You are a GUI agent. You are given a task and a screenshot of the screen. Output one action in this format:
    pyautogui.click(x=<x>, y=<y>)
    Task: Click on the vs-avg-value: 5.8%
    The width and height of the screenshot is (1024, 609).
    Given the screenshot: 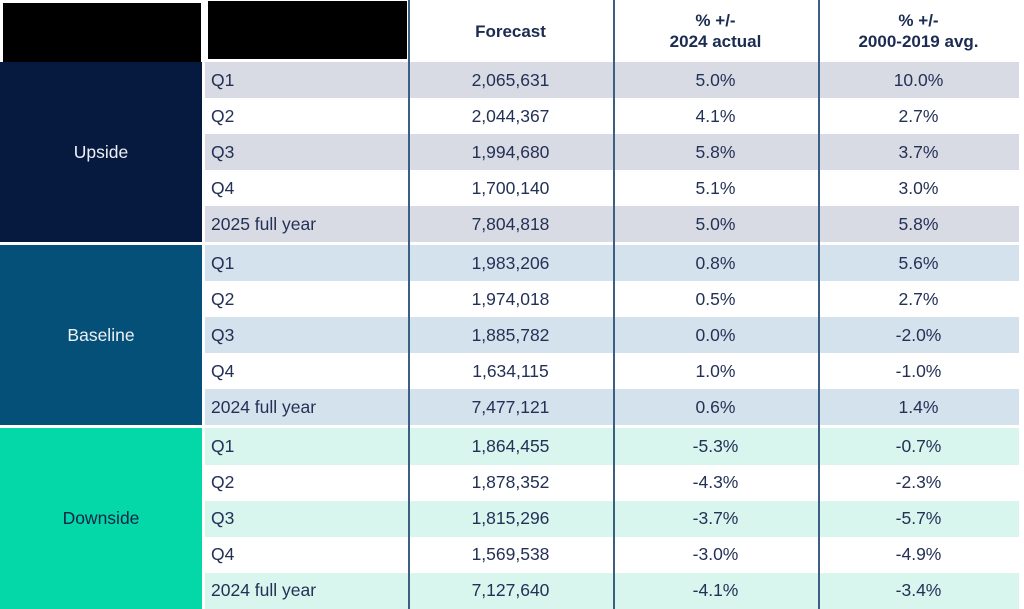 What is the action you would take?
    pyautogui.click(x=918, y=224)
    